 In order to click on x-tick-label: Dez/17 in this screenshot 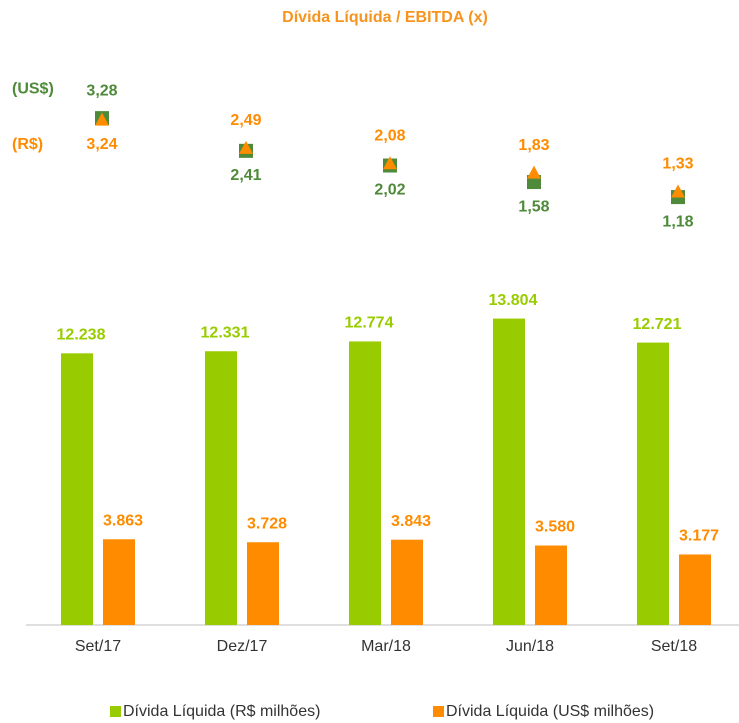, I will do `click(242, 646)`.